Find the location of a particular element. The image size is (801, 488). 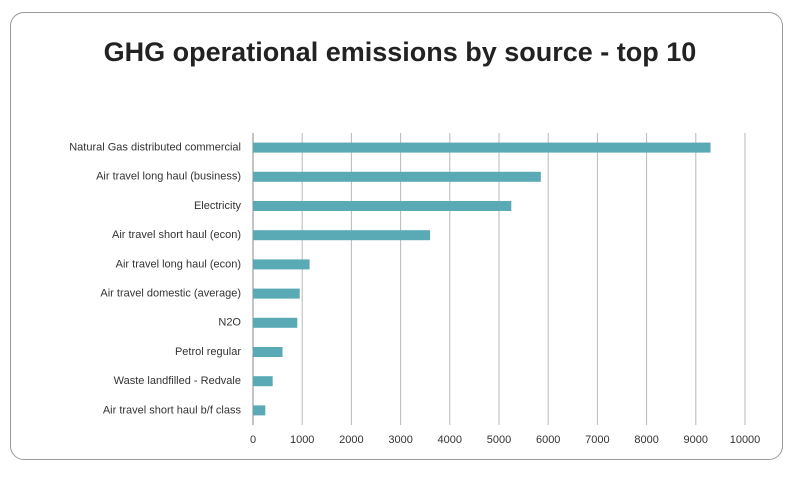

x-tick-label: 6000 is located at coordinates (548, 440).